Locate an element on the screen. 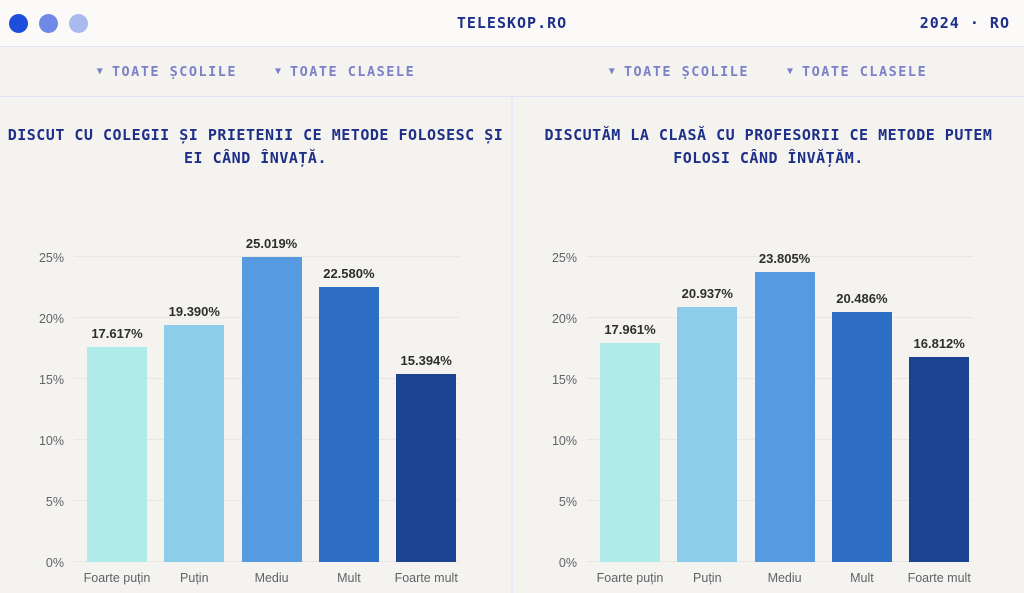 Image resolution: width=1024 pixels, height=593 pixels. bar-value-label: 20.937% is located at coordinates (707, 293).